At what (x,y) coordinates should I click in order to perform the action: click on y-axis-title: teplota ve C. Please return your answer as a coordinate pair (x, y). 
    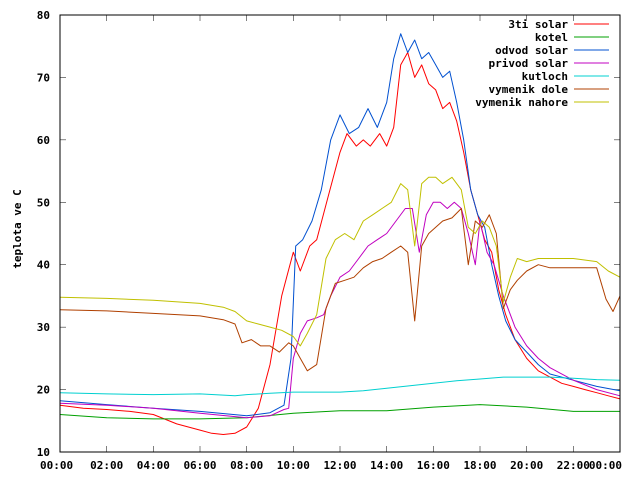
    Looking at the image, I should click on (17, 228).